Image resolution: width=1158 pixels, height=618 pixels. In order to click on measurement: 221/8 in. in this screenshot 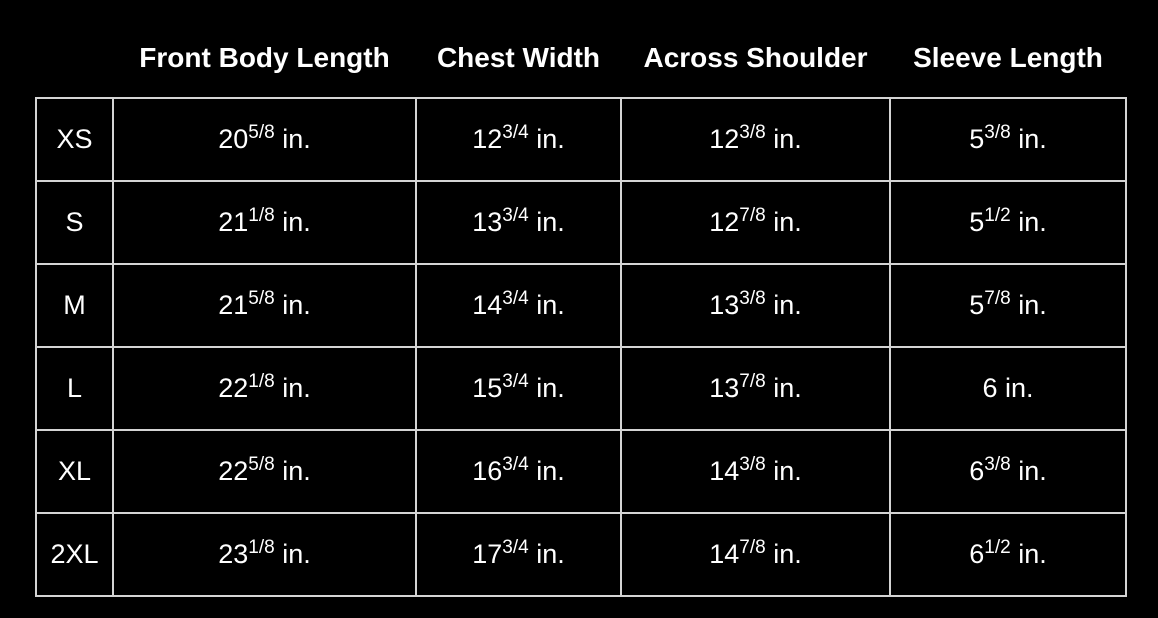, I will do `click(264, 388)`.